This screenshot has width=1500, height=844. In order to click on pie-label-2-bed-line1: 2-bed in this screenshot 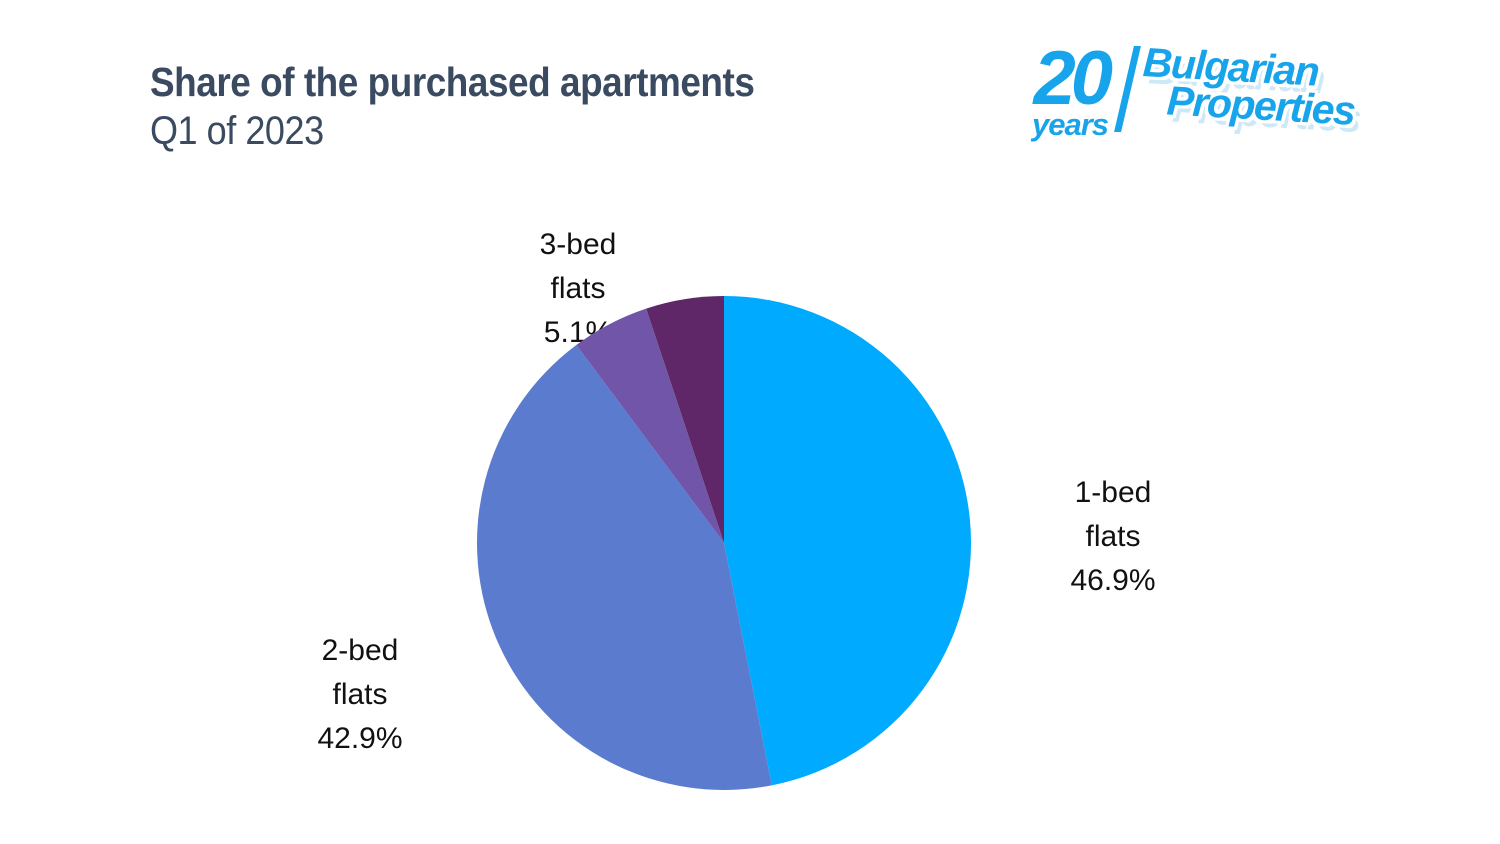, I will do `click(360, 650)`.